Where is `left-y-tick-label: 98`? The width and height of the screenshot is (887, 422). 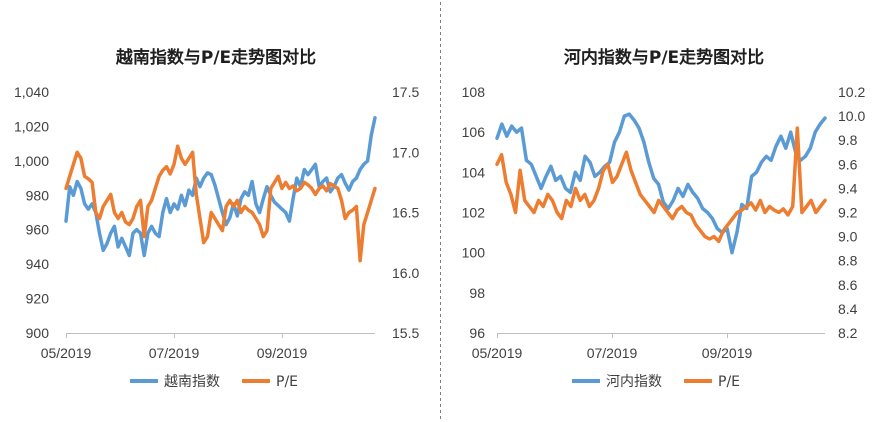 left-y-tick-label: 98 is located at coordinates (477, 293).